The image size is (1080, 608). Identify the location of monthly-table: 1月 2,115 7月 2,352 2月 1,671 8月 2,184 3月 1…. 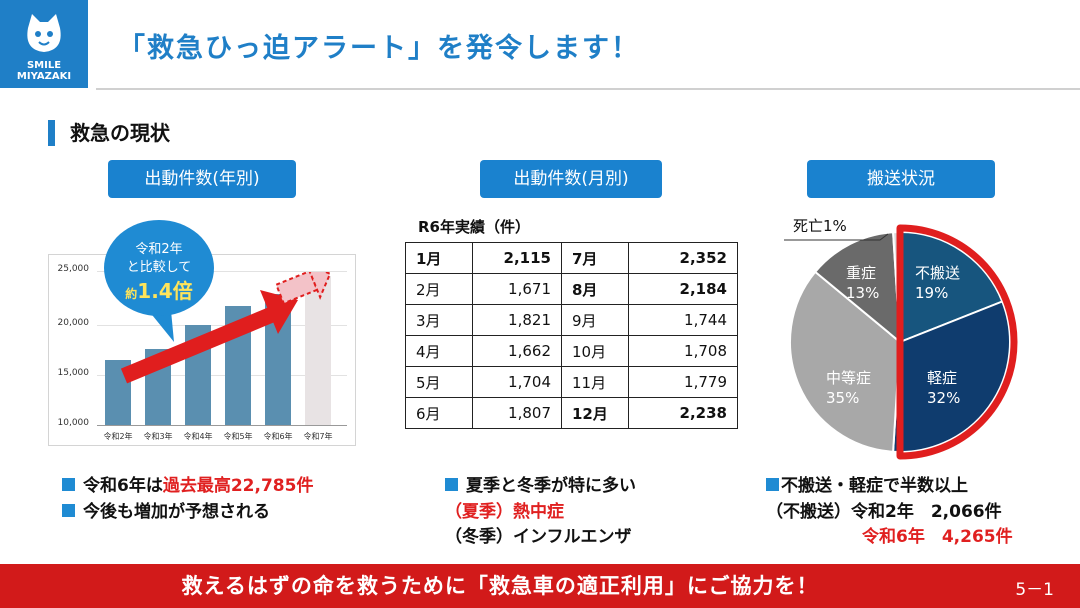
(571, 335).